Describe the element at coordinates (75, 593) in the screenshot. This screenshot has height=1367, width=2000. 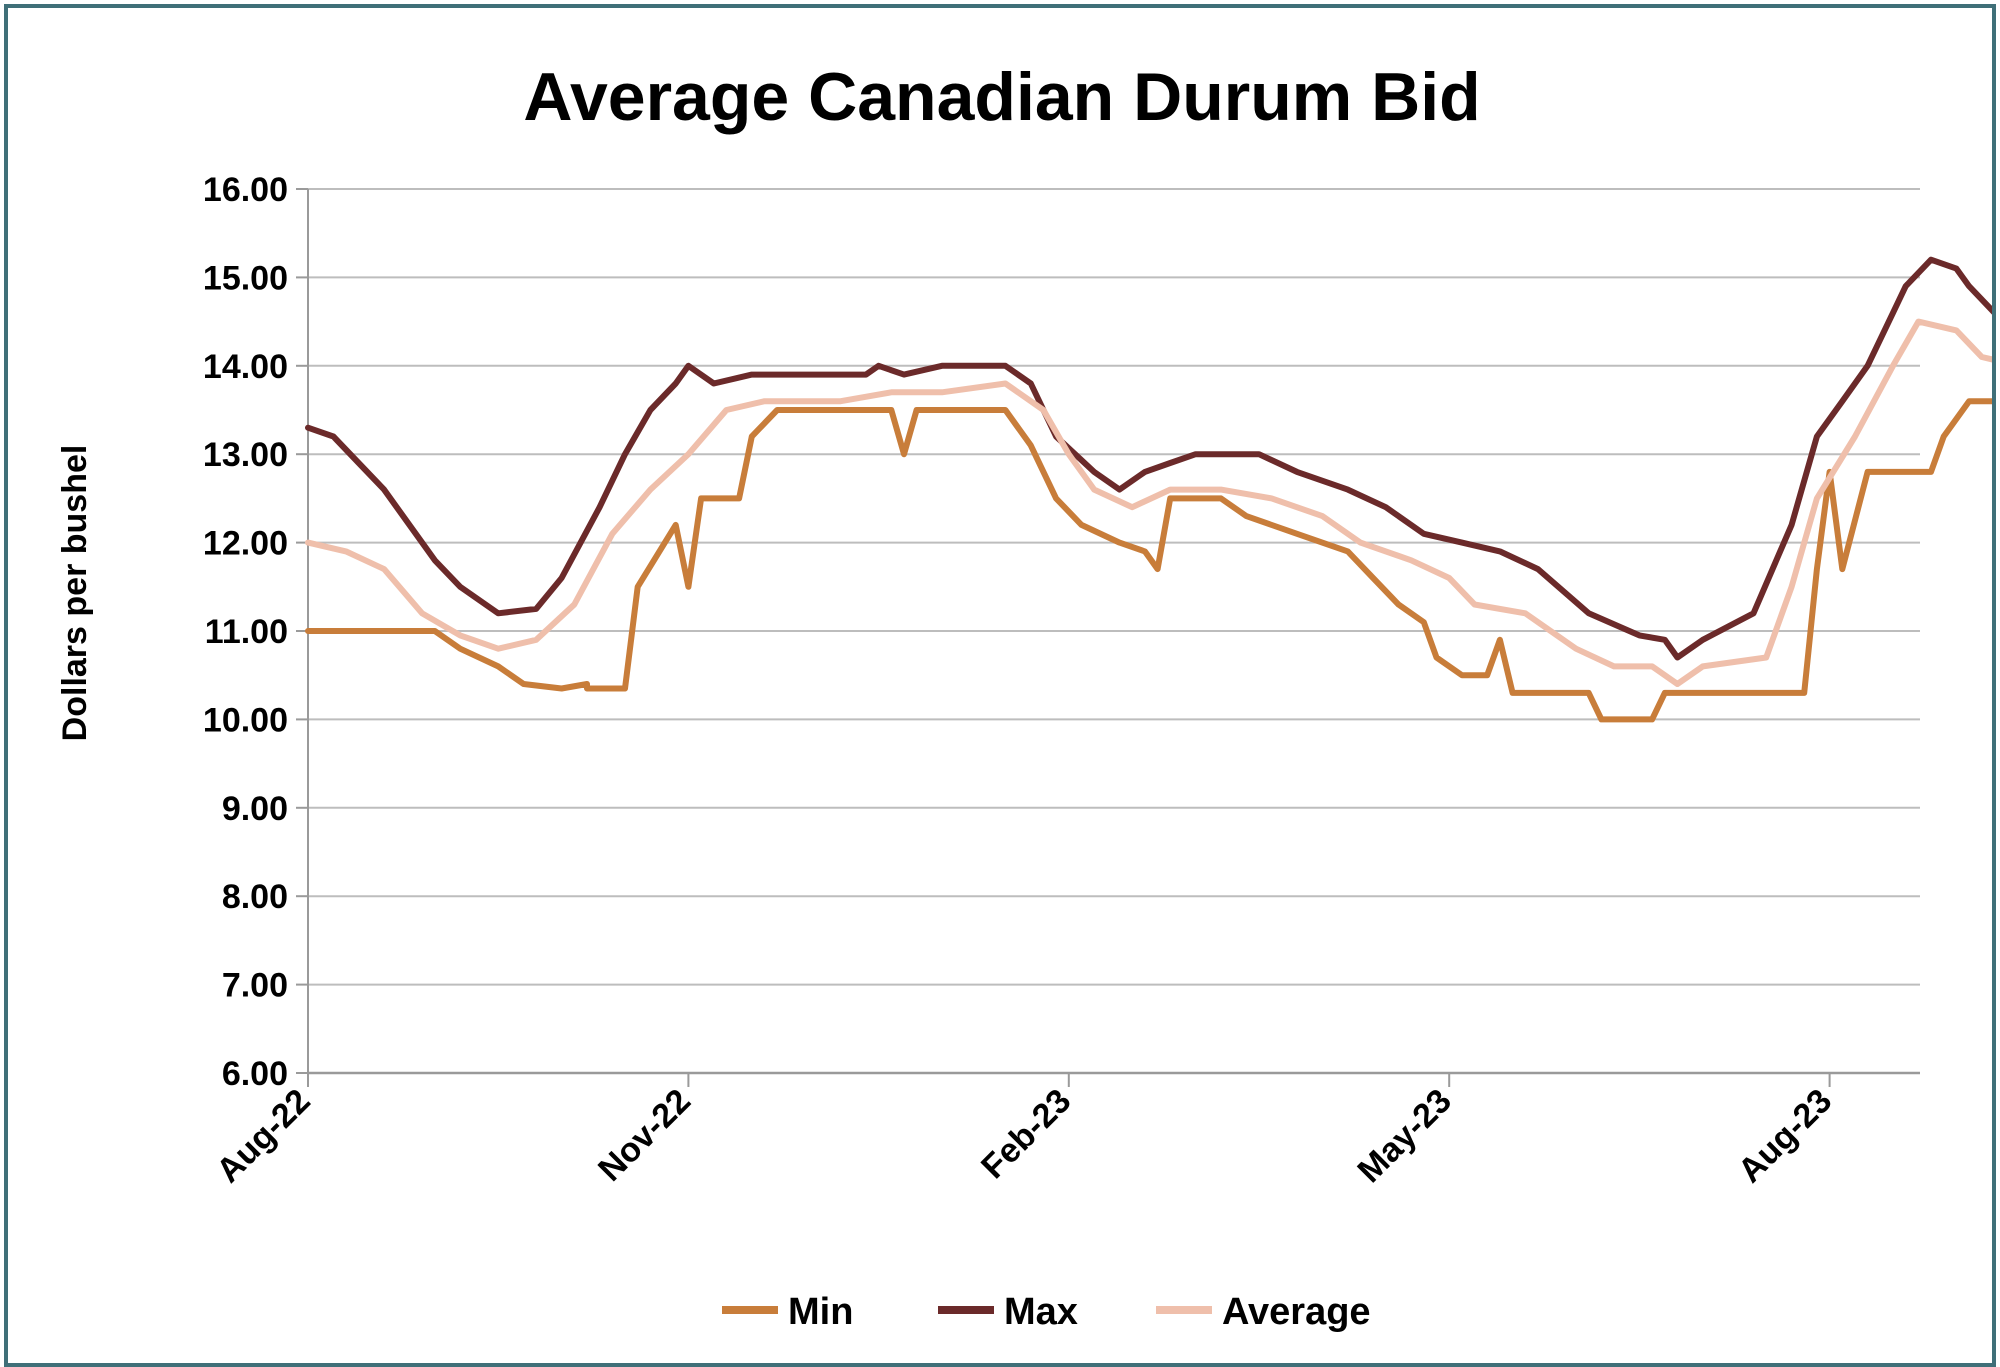
I see `y-axis-title: Dollars per bushel` at that location.